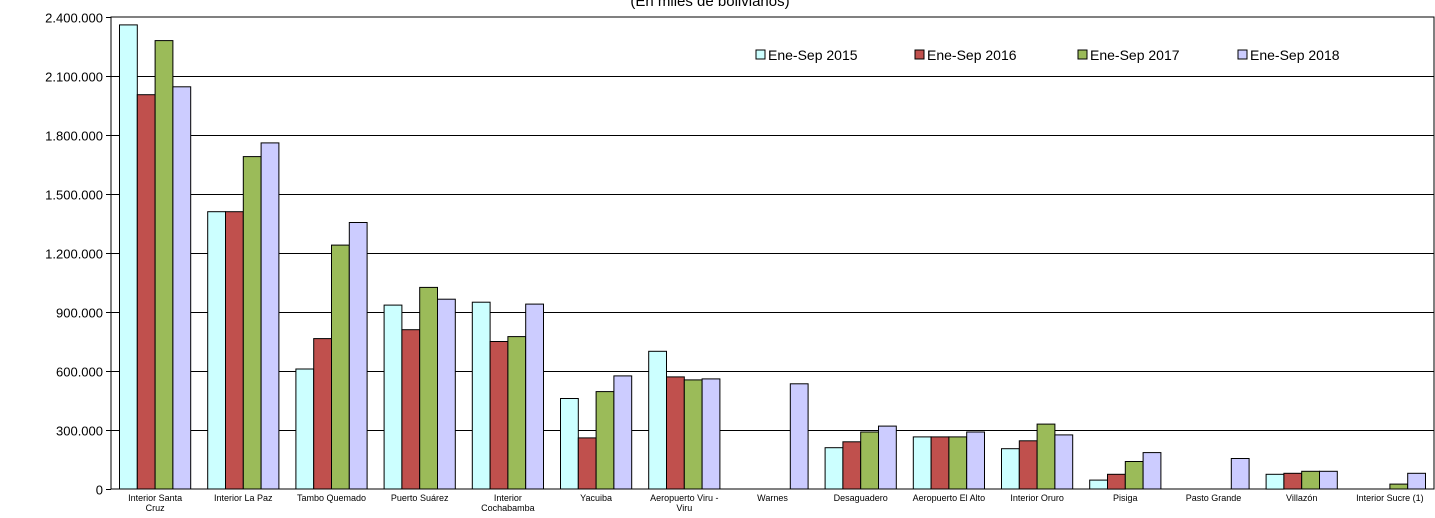  What do you see at coordinates (74, 136) in the screenshot?
I see `y-tick-label: 1.800.000` at bounding box center [74, 136].